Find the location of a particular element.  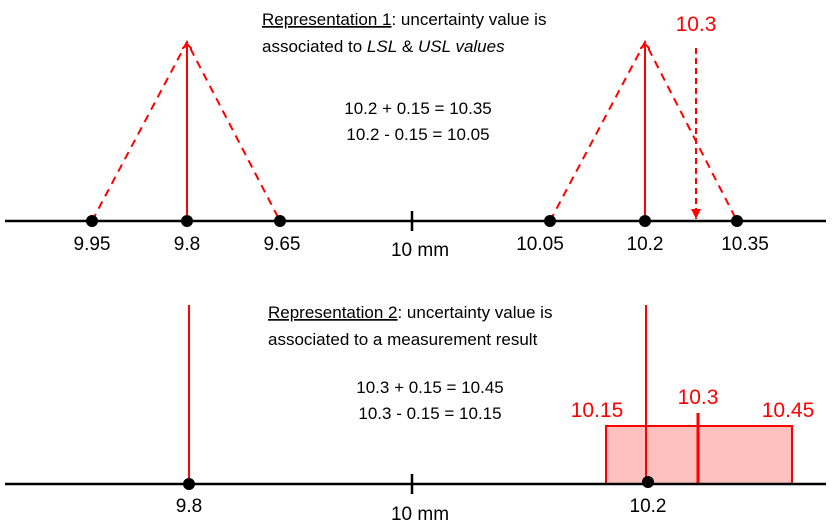

measurement-label: 10.3 is located at coordinates (696, 24).